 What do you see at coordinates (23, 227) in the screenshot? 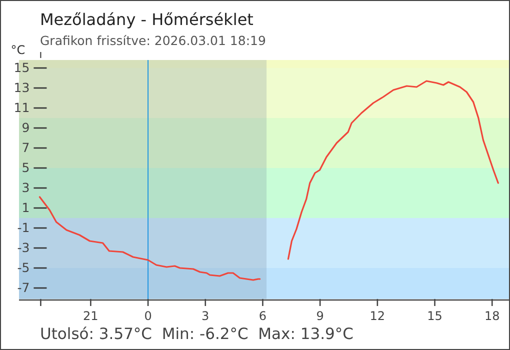
I see `y-tick-label: -1` at bounding box center [23, 227].